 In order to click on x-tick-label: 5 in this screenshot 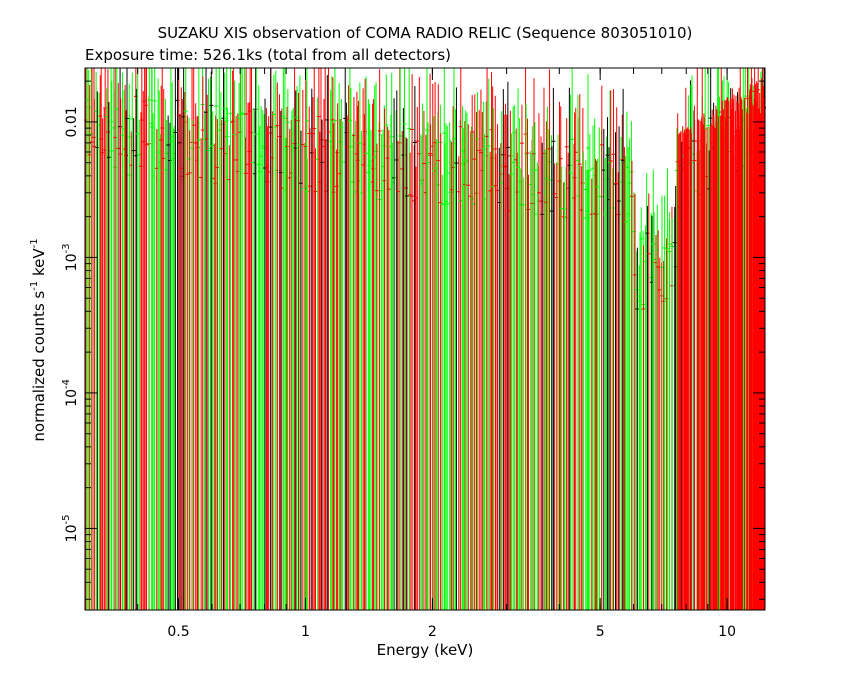, I will do `click(600, 632)`.